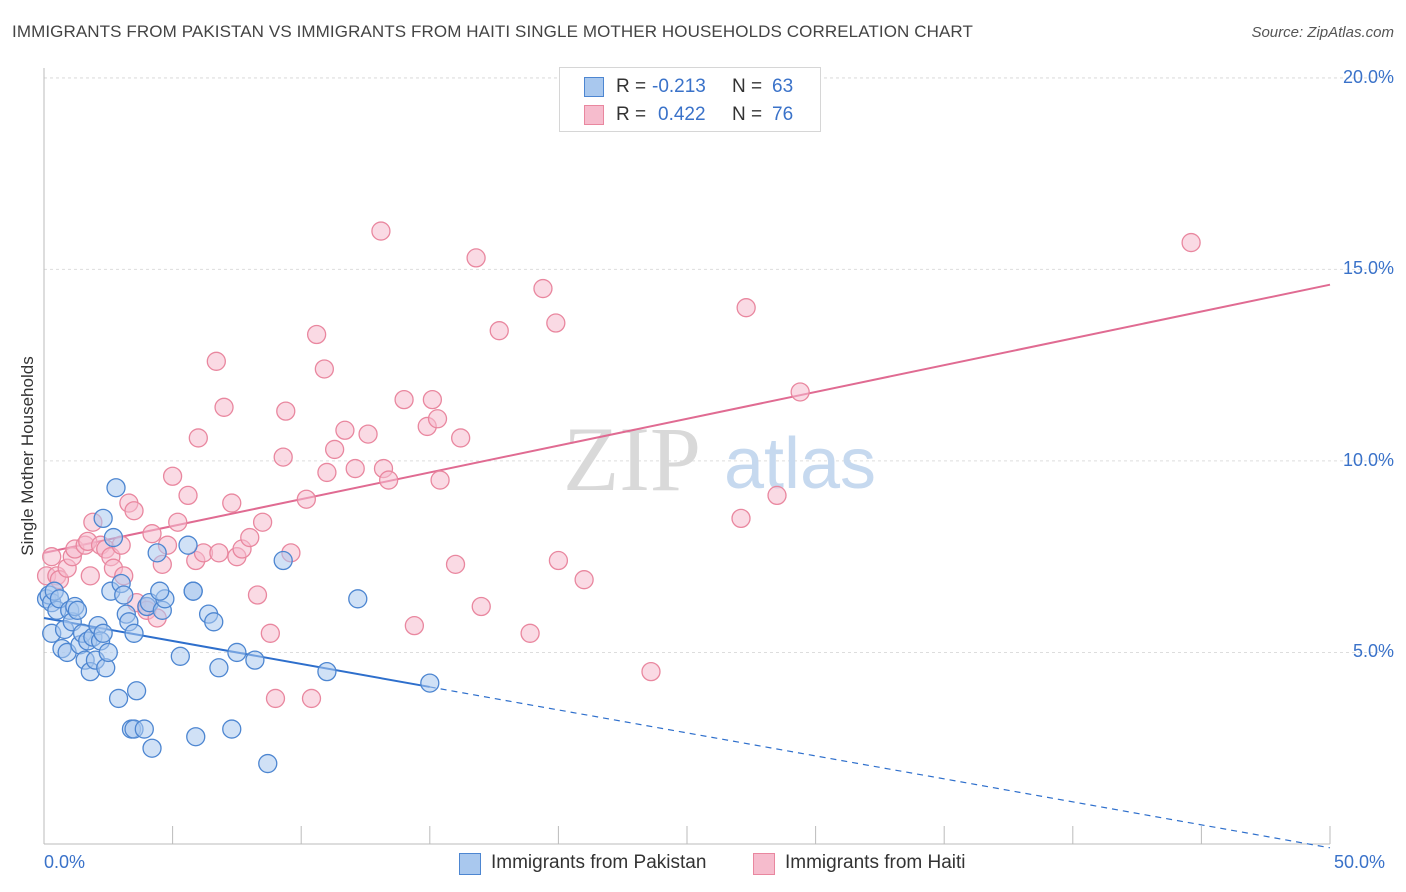  I want to click on x-tick-label-max: 50.0%, so click(1360, 862).